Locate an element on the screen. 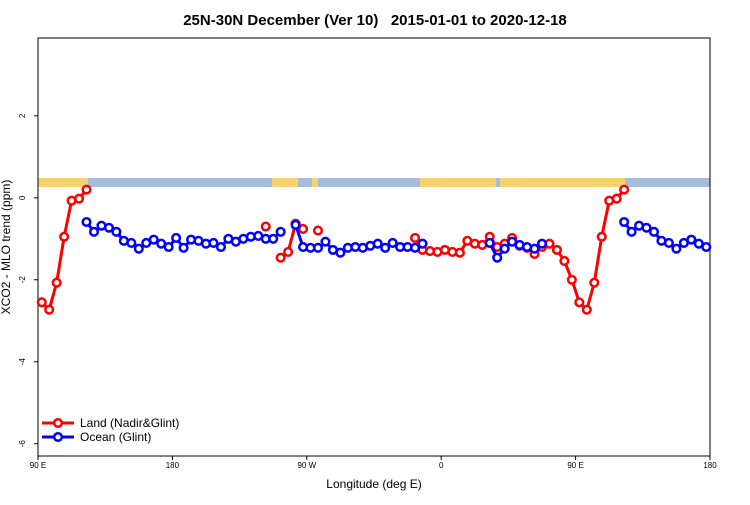  x-tick-label: 90 W is located at coordinates (306, 465).